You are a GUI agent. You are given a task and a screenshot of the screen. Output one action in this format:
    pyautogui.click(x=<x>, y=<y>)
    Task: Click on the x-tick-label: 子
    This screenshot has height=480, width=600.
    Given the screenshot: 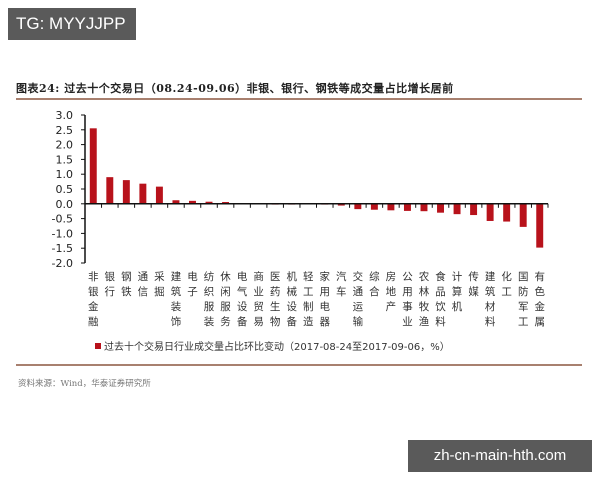 What is the action you would take?
    pyautogui.click(x=192, y=292)
    